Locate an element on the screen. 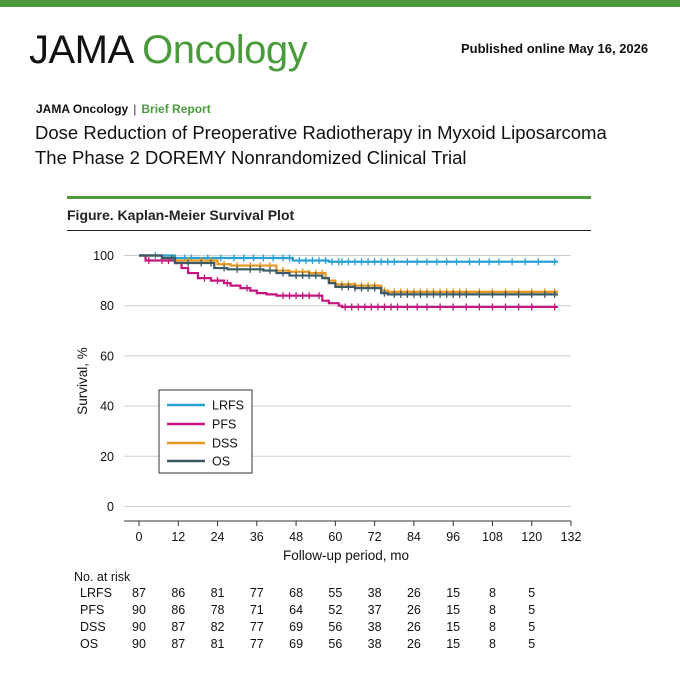  x-tick-label: 60 is located at coordinates (335, 537).